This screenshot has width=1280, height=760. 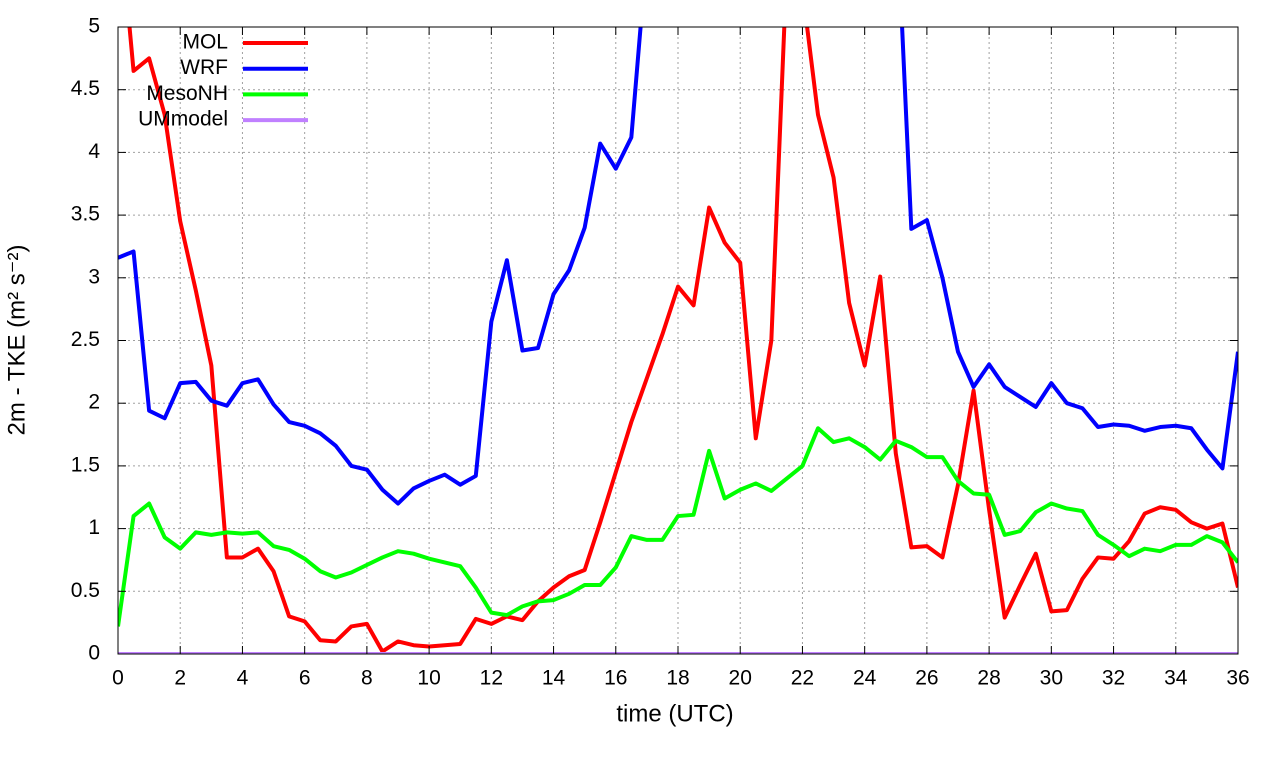 What do you see at coordinates (674, 713) in the screenshot?
I see `x-axis-label: time (UTC)` at bounding box center [674, 713].